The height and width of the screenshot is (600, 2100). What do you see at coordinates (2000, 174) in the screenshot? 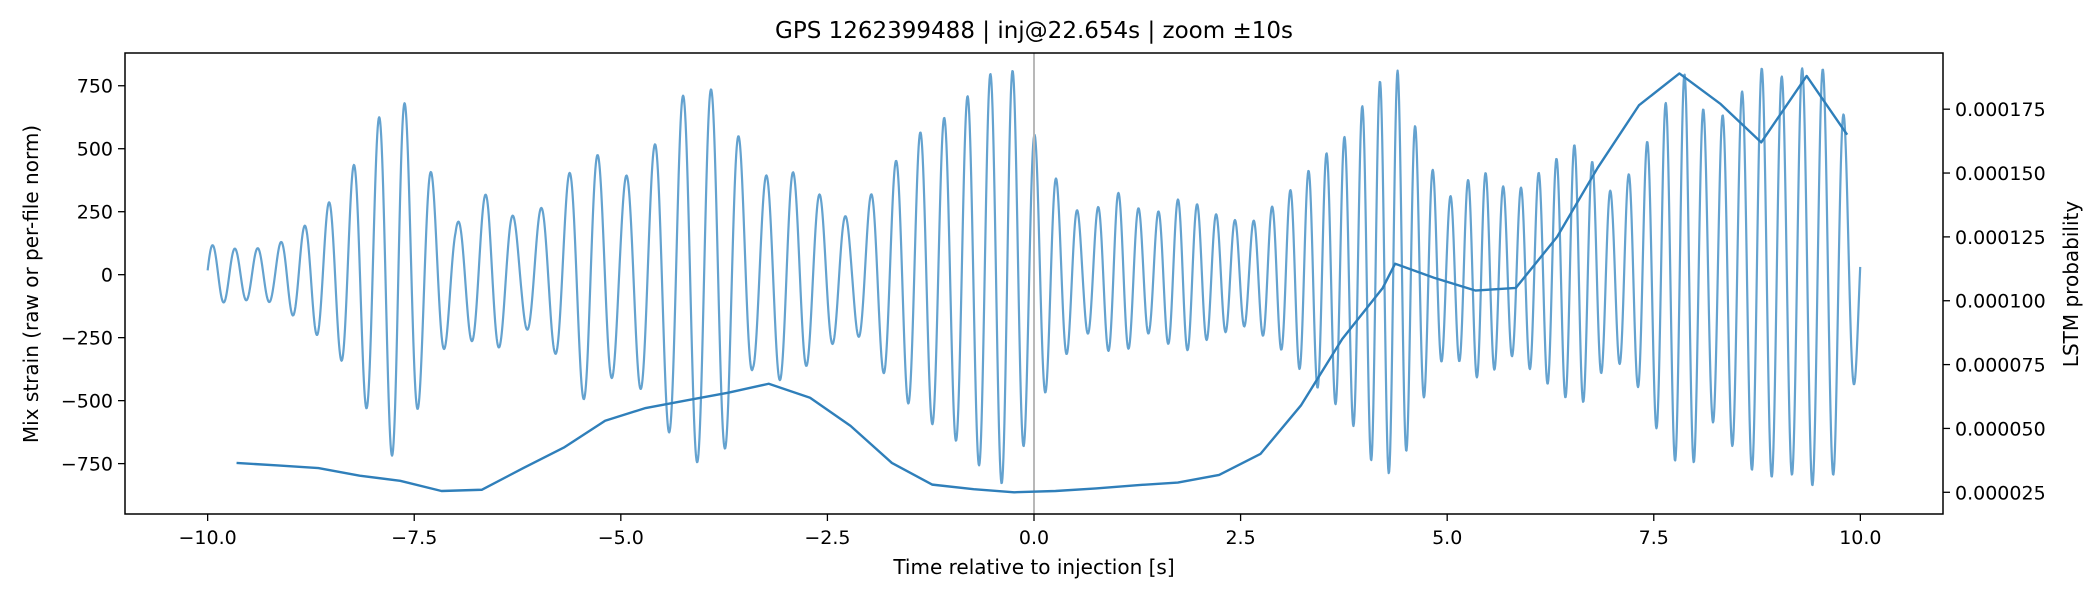
I see `right-y-tick-label: 0.000150` at bounding box center [2000, 174].